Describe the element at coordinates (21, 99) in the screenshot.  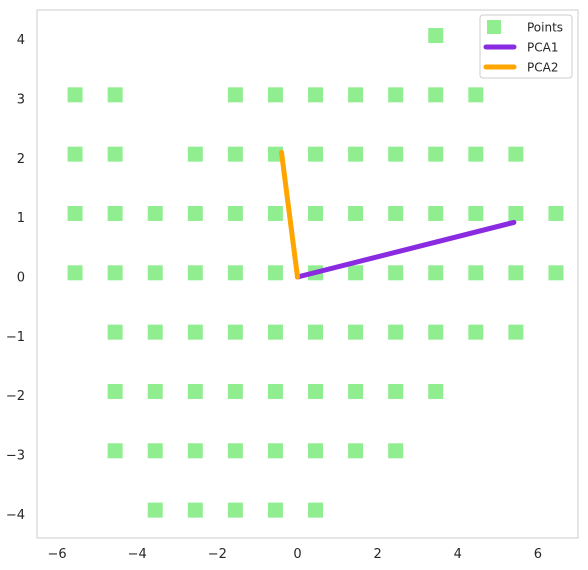
I see `y-tick-label: 3` at that location.